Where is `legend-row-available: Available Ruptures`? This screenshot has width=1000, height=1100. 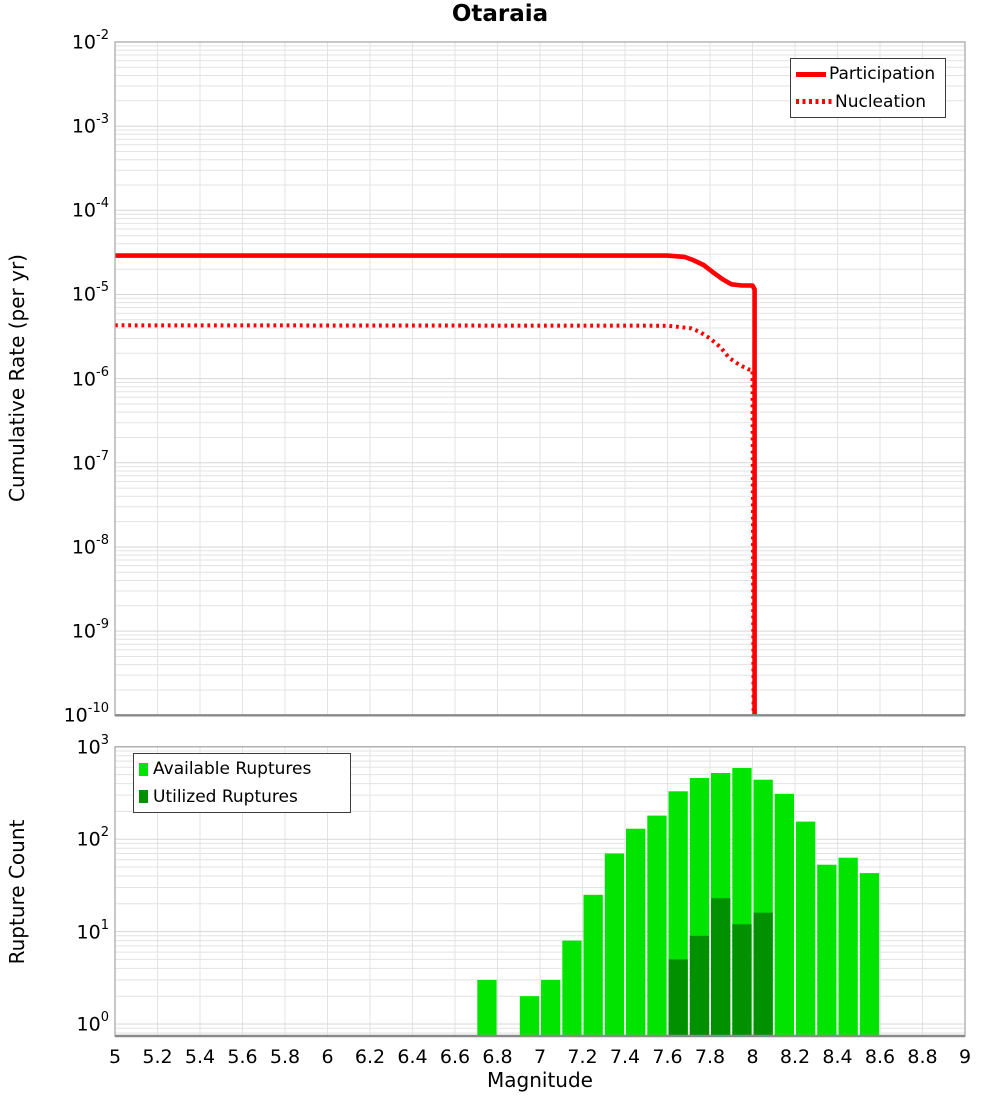 legend-row-available: Available Ruptures is located at coordinates (242, 769).